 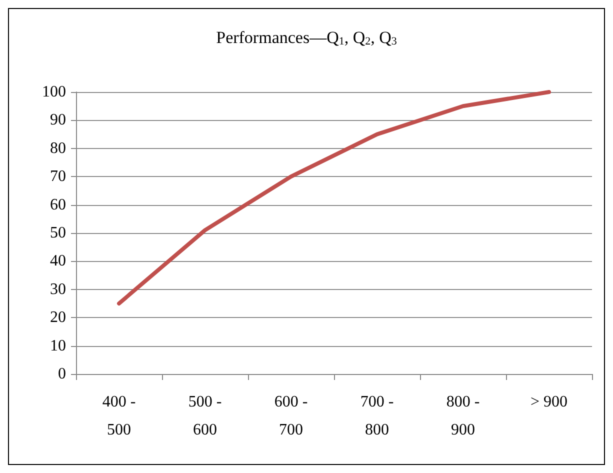 I want to click on y-tick-label: 100, so click(x=54, y=92).